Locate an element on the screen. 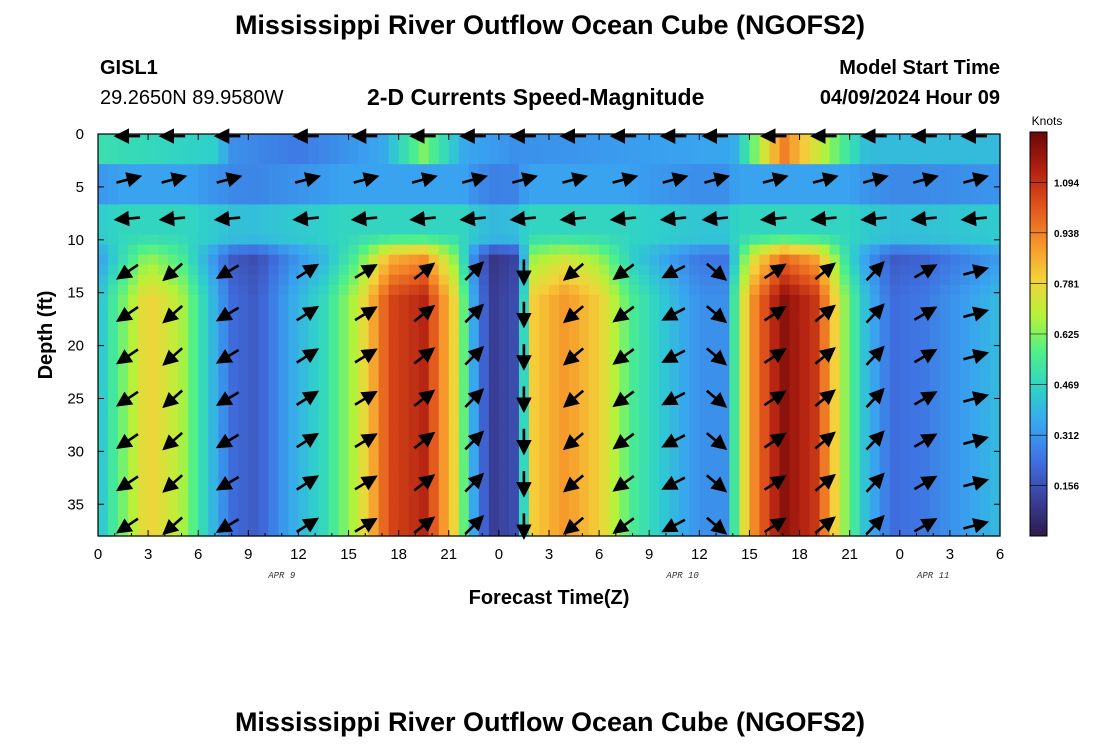 The width and height of the screenshot is (1100, 750). current-vector-arrow is located at coordinates (472, 218).